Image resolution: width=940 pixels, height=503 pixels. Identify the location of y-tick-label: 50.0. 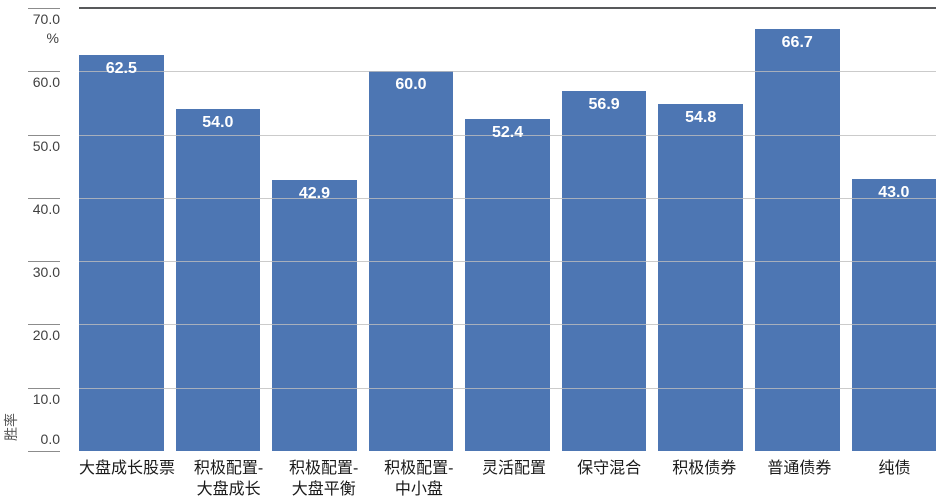
(46, 145).